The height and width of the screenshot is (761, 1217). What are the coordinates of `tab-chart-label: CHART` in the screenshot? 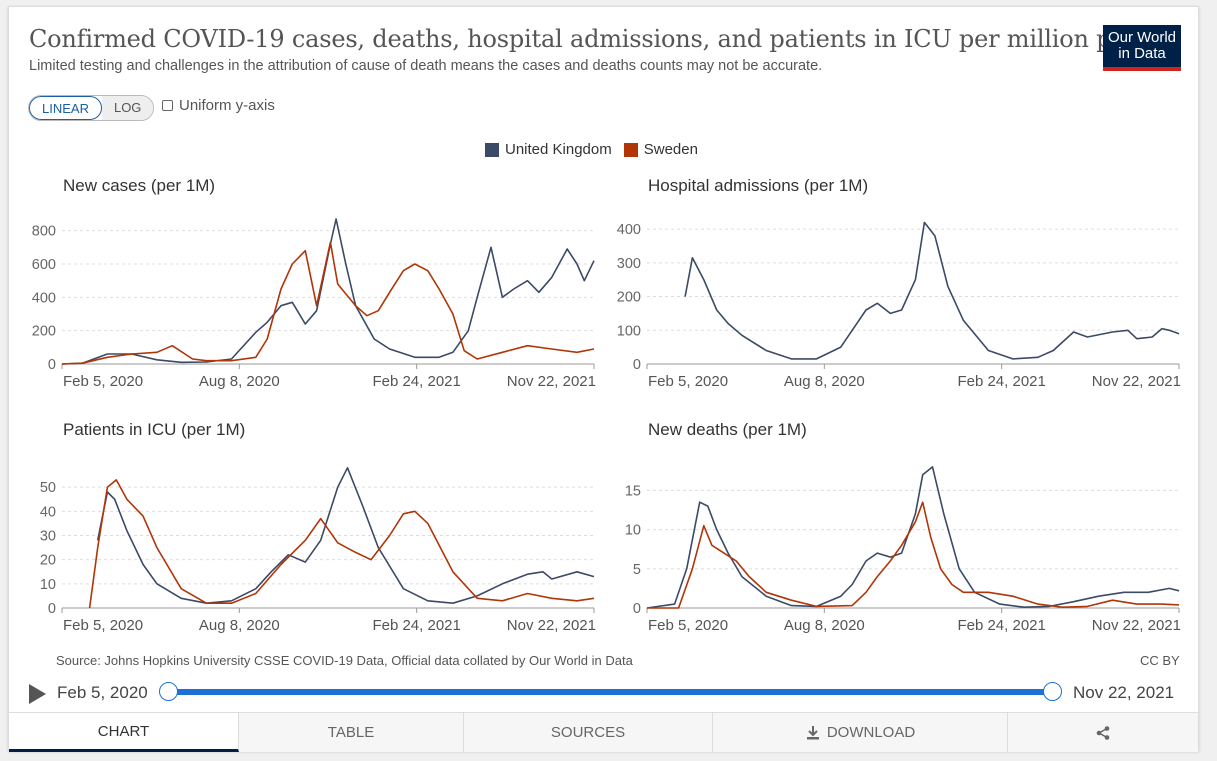 It's located at (123, 731).